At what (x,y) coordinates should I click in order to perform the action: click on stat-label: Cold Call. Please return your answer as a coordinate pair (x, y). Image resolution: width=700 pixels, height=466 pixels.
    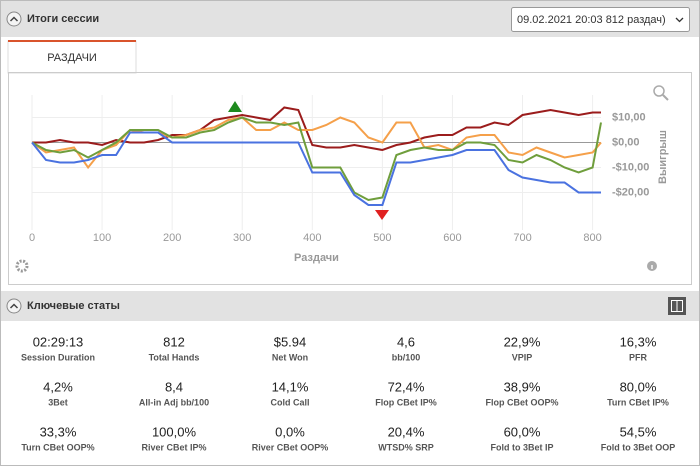
    Looking at the image, I should click on (289, 402).